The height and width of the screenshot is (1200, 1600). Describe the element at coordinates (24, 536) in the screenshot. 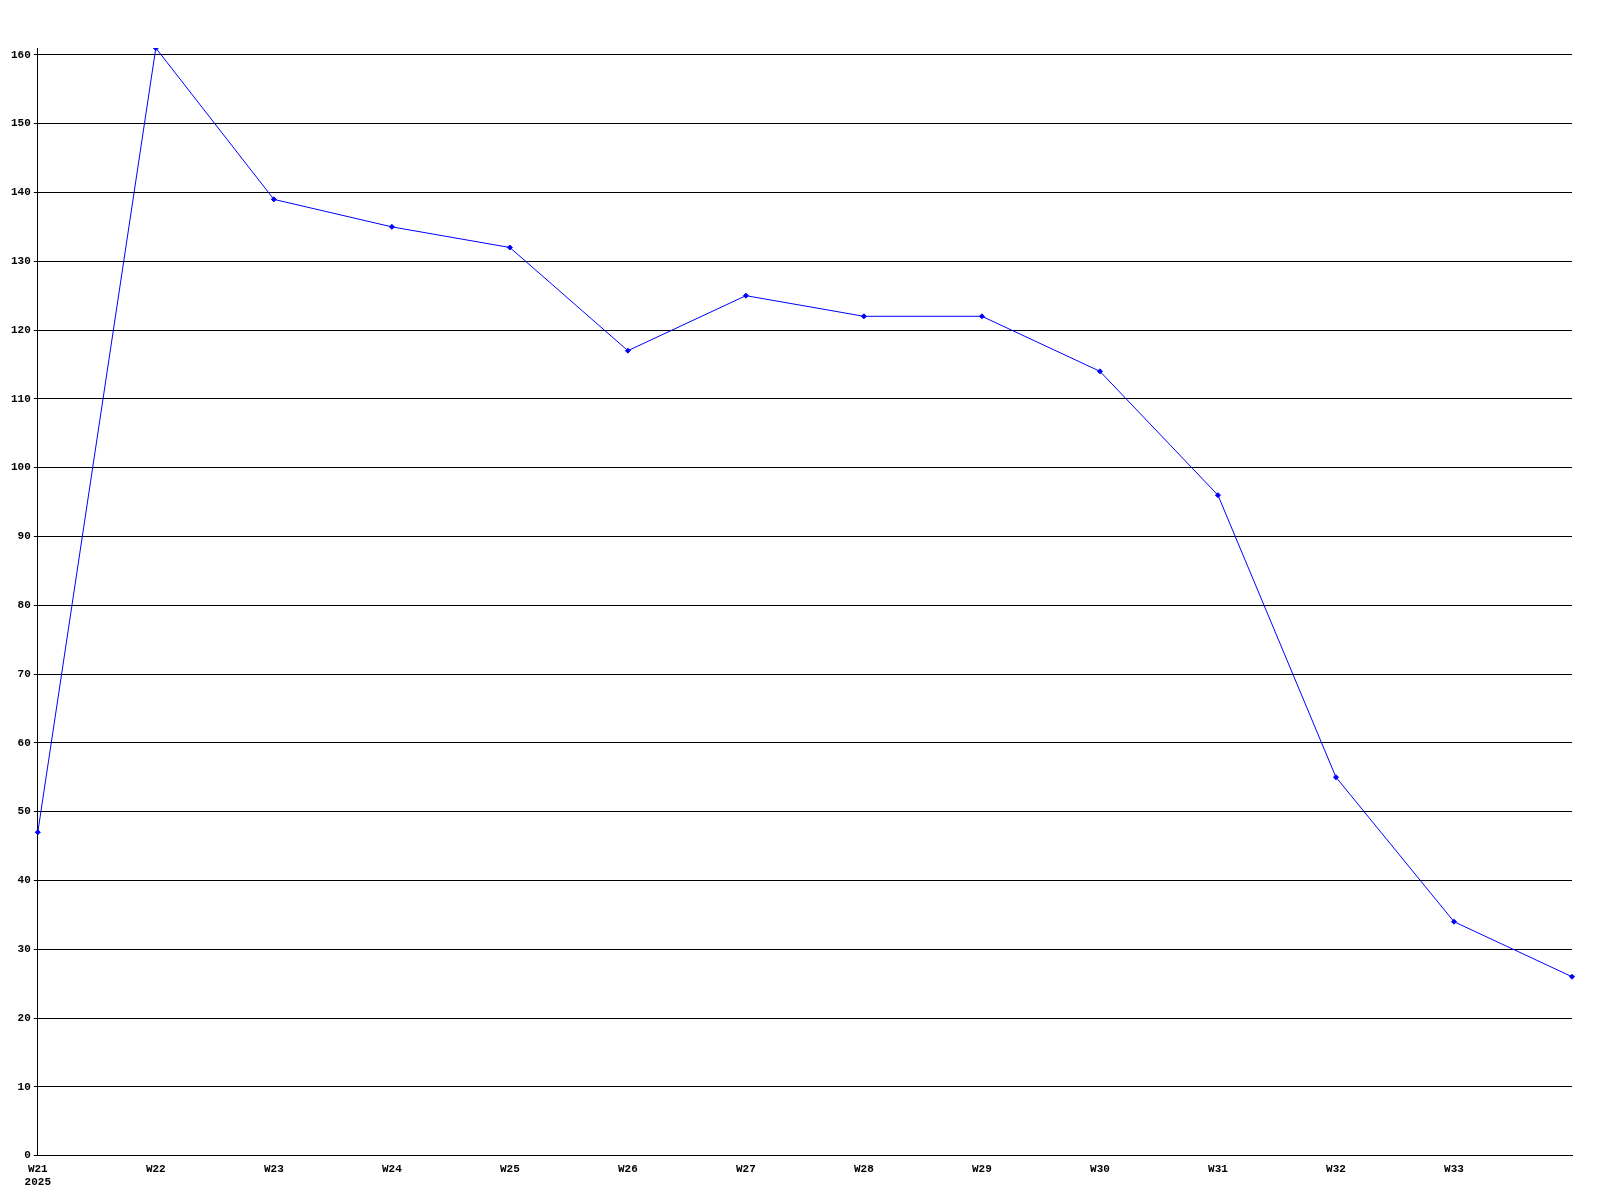

I see `y-tick-label: 90` at that location.